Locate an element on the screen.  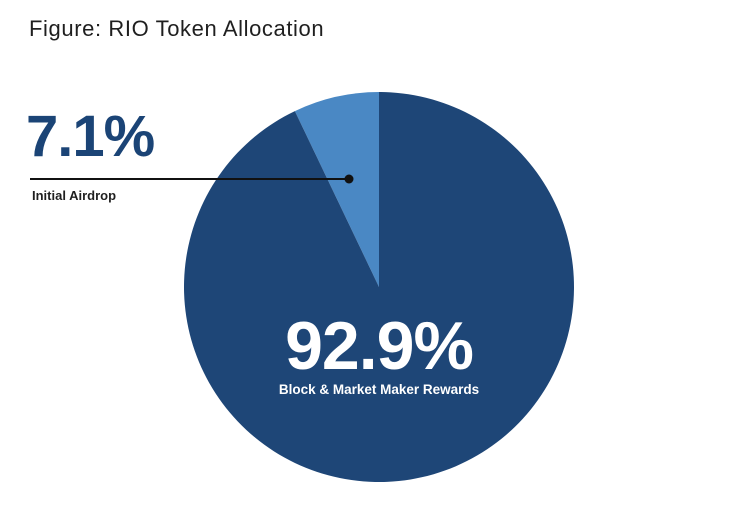
slice-category-label-rewards: Block & Market Maker Rewards is located at coordinates (379, 389).